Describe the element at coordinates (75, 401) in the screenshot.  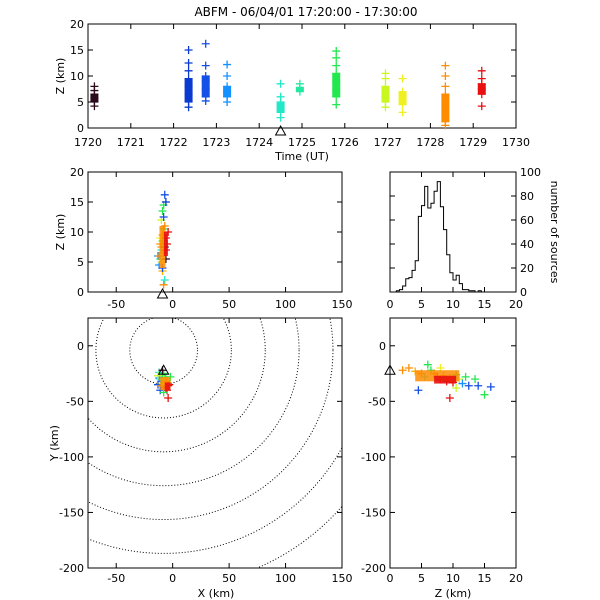
I see `plan-ytick-label: -50` at that location.